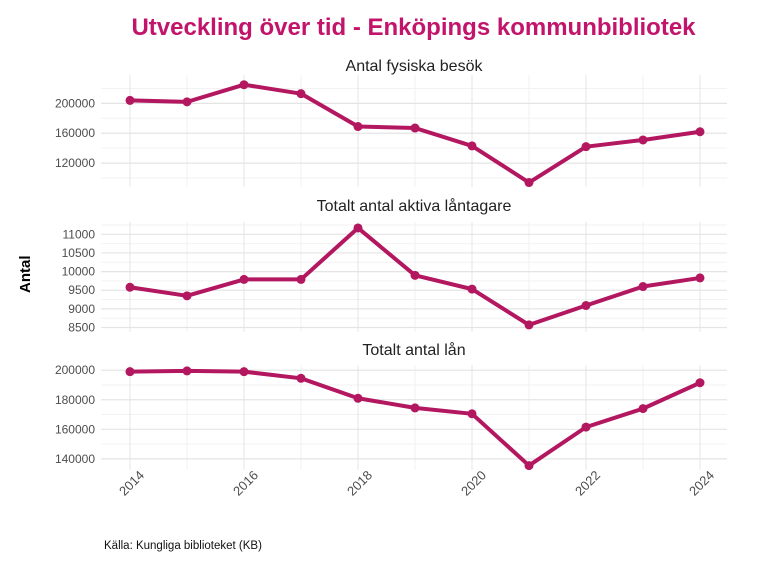 This screenshot has width=768, height=576. What do you see at coordinates (81, 328) in the screenshot?
I see `y-tick-label: 8500` at bounding box center [81, 328].